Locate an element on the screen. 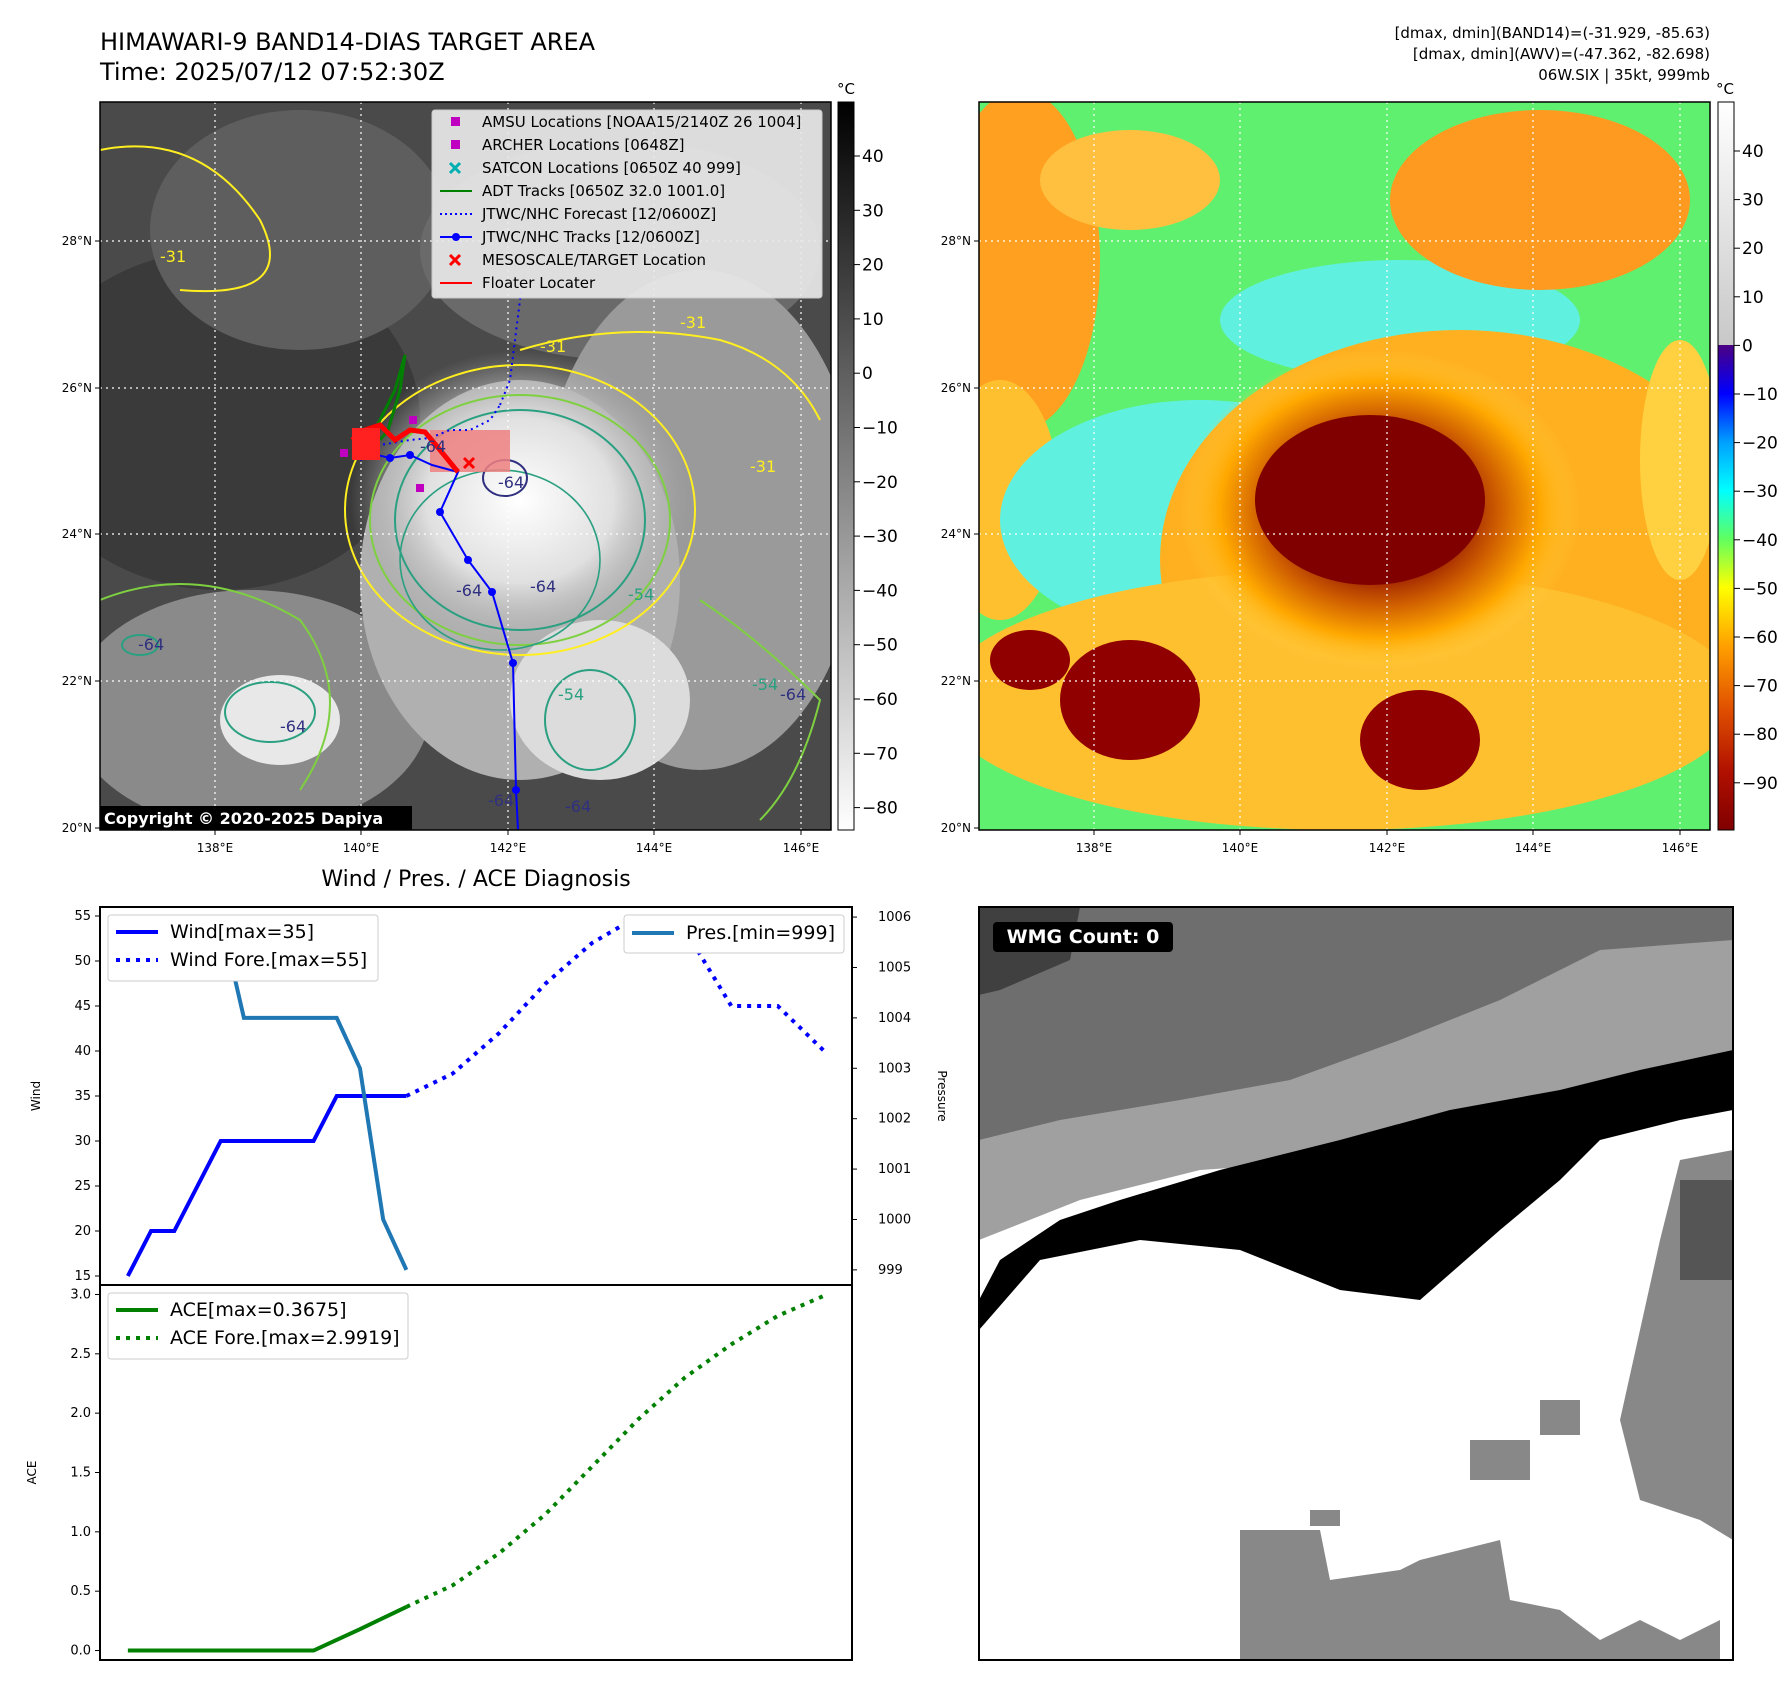 The width and height of the screenshot is (1792, 1690). copyright-text: Copyright © 2020-2025 Dapiya is located at coordinates (243, 818).